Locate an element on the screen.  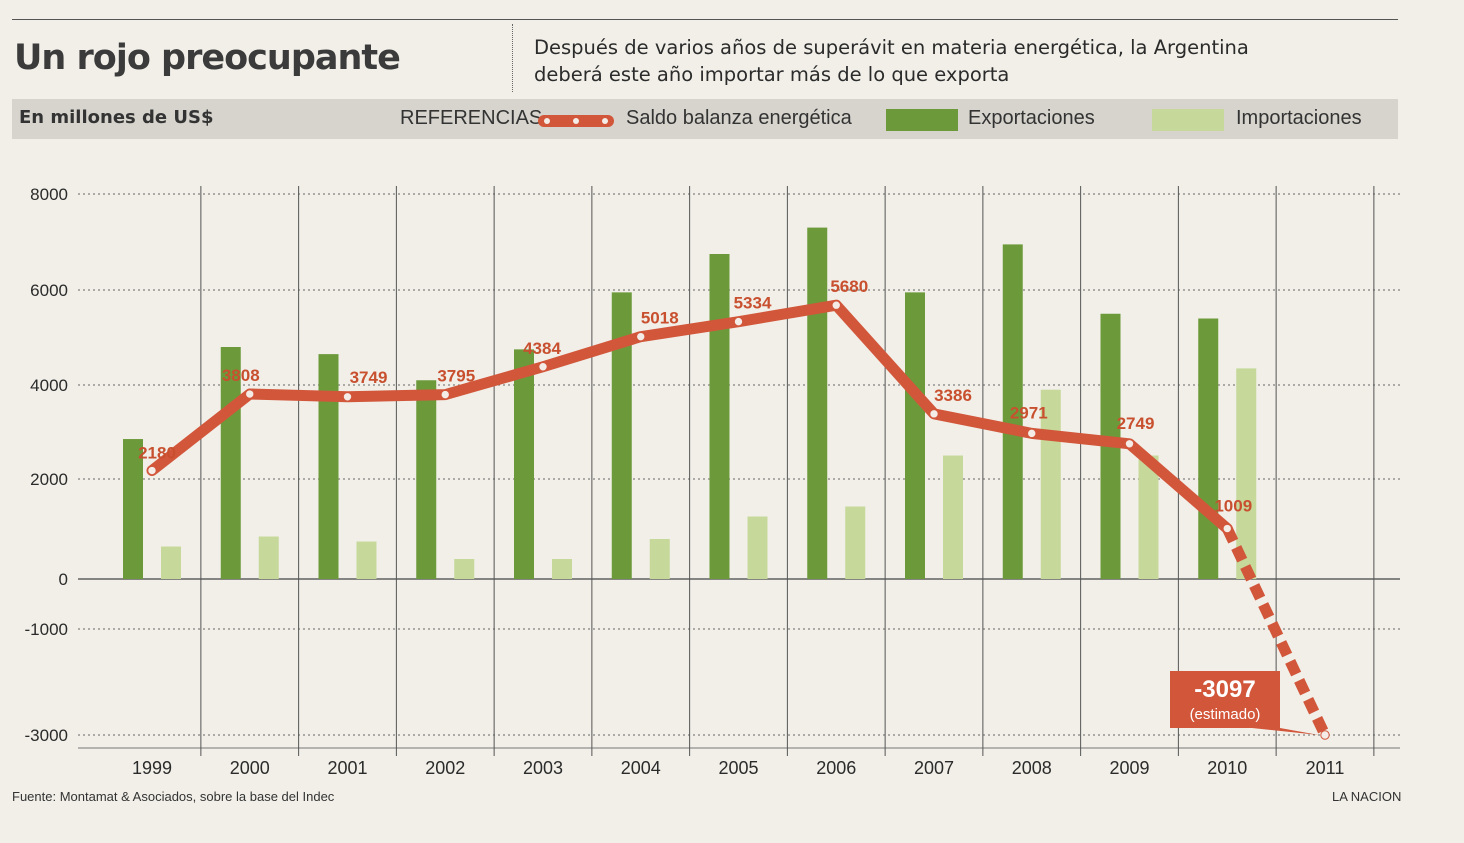
legend-importaciones-label: Importaciones is located at coordinates (1299, 118).